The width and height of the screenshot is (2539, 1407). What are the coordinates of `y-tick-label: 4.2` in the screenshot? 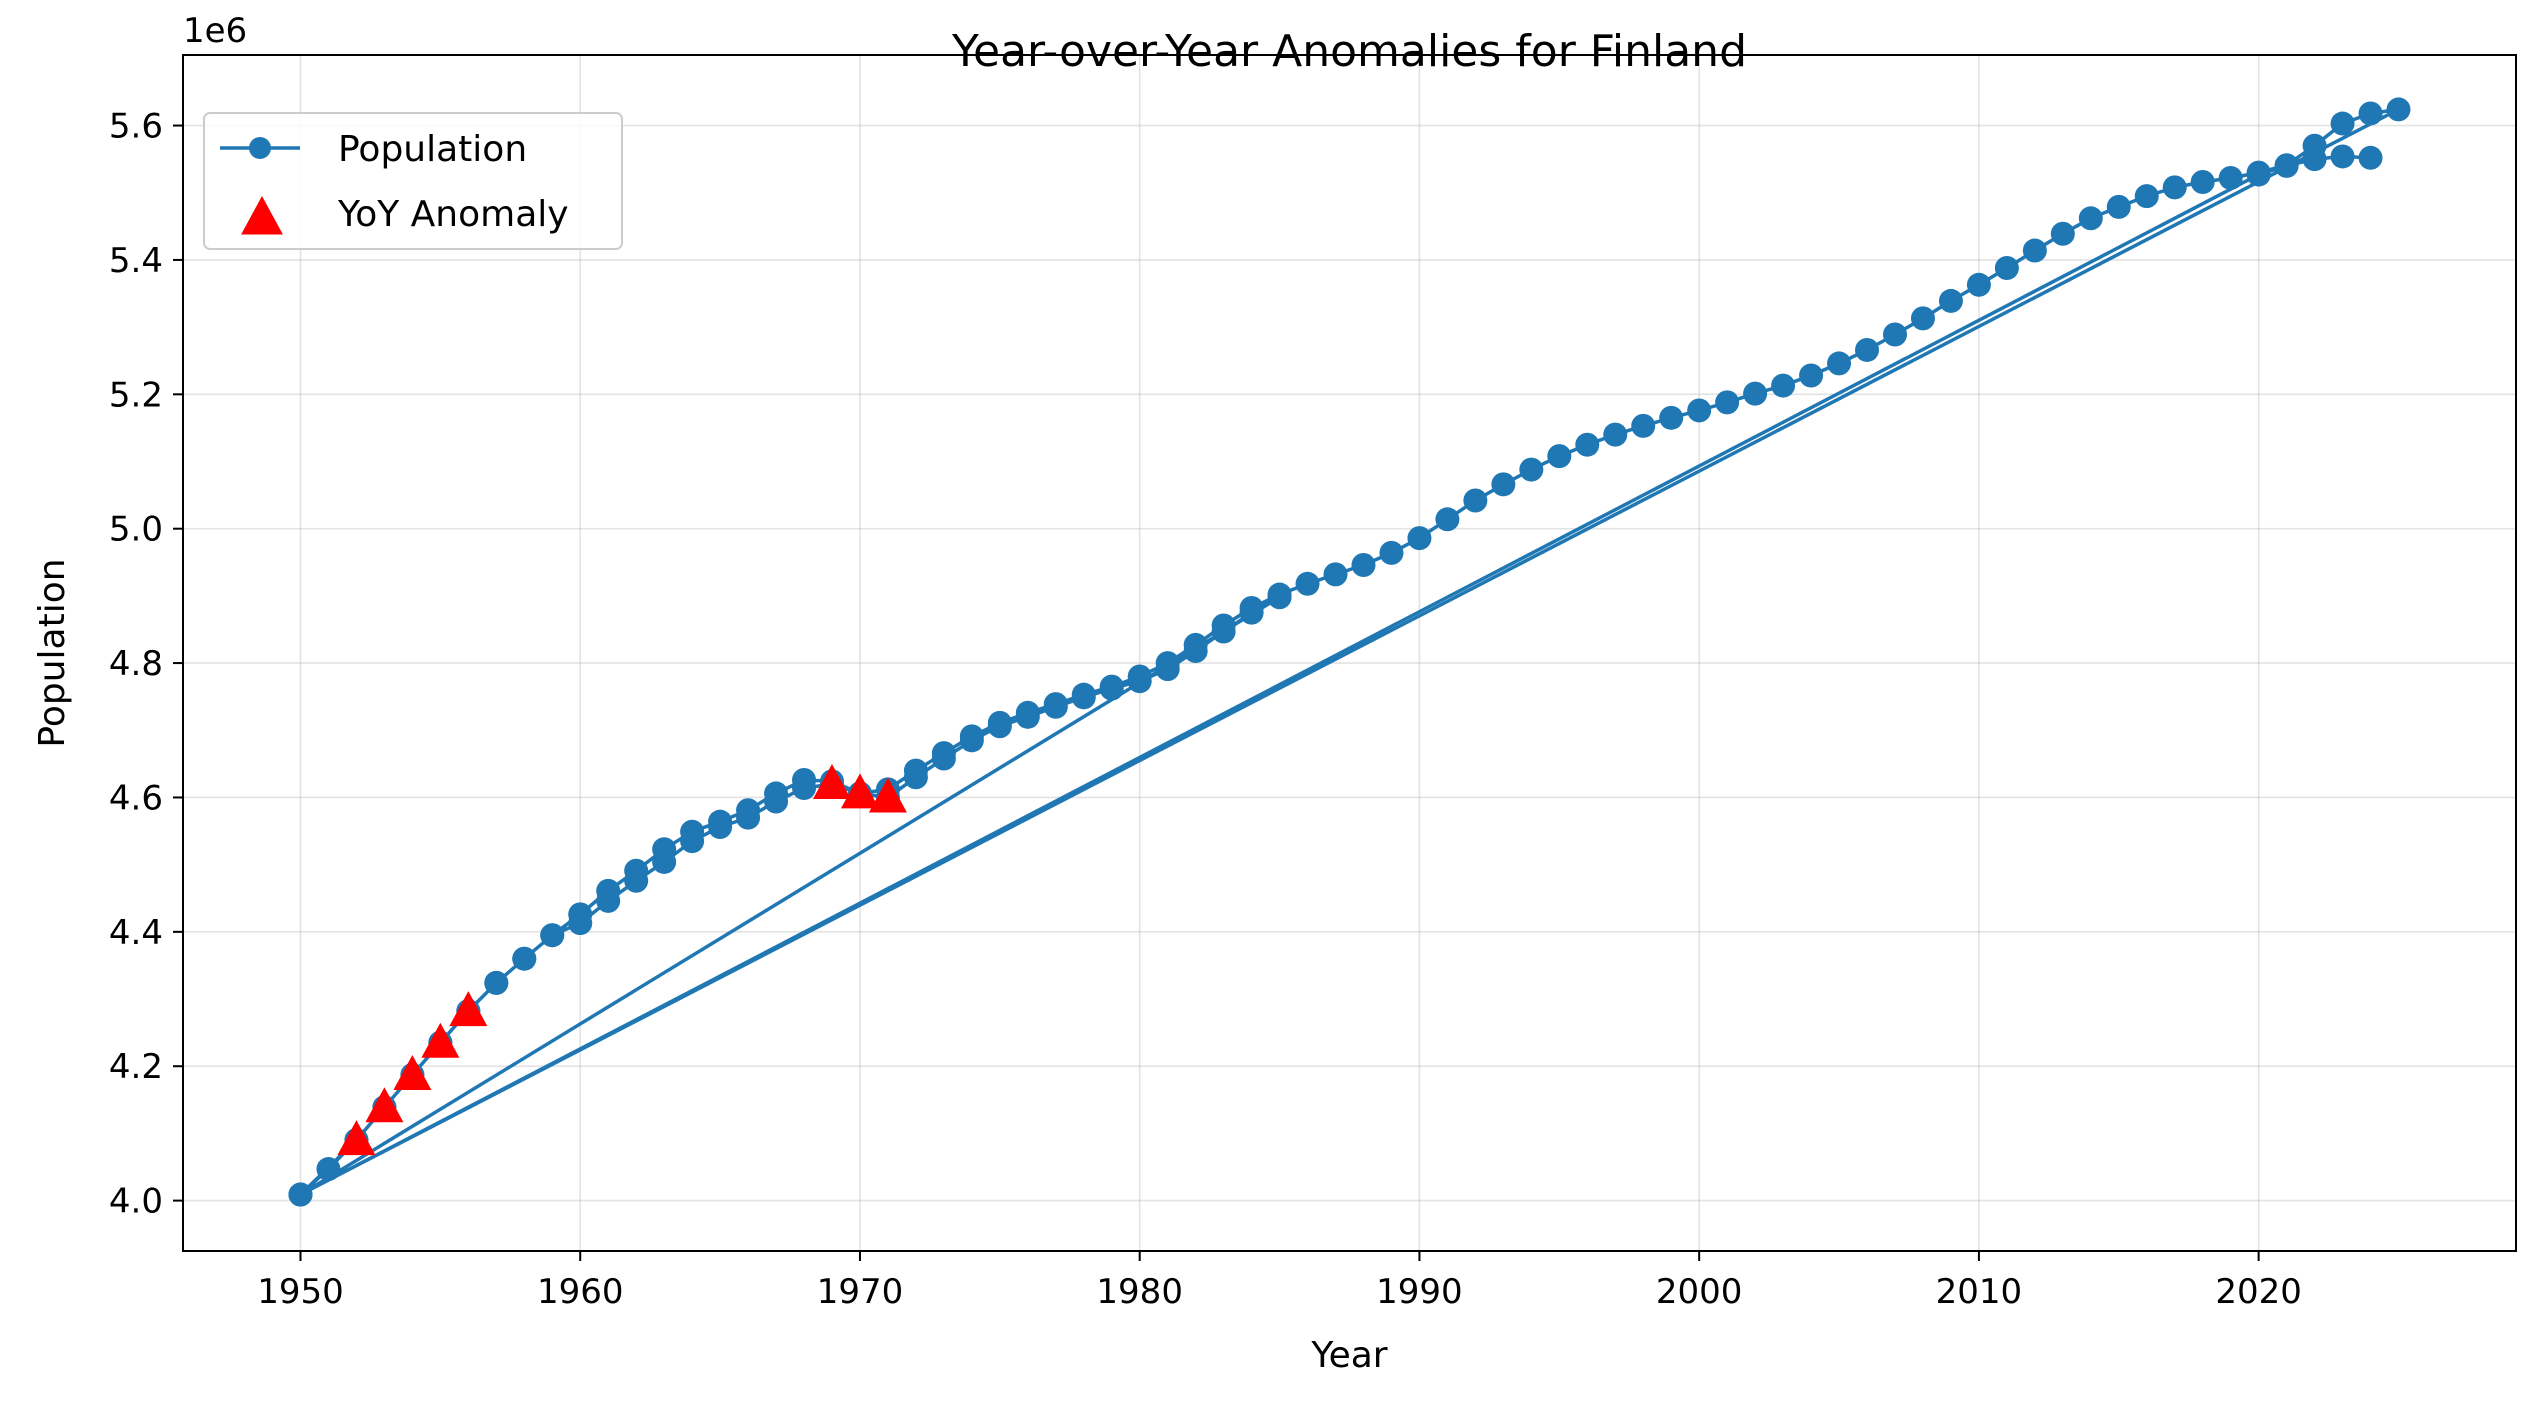 It's located at (136, 1067).